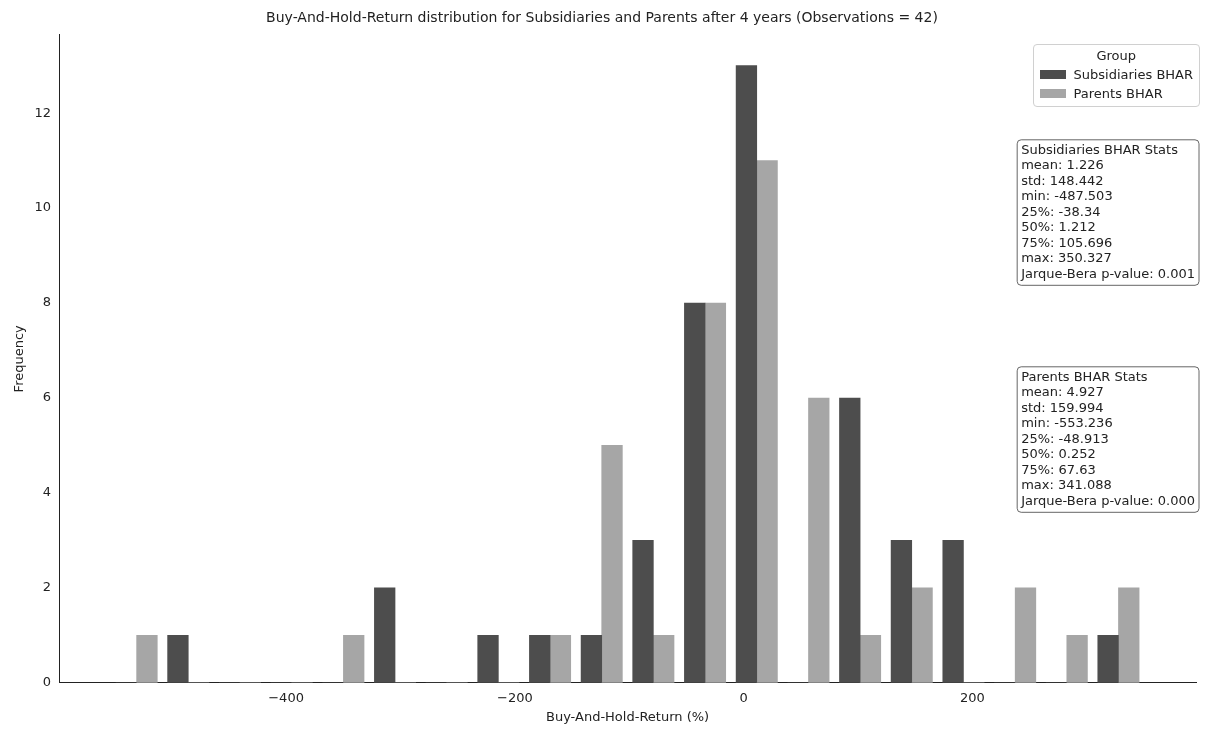 This screenshot has height=733, width=1208. What do you see at coordinates (1133, 75) in the screenshot?
I see `legend-label: Subsidiaries BHAR` at bounding box center [1133, 75].